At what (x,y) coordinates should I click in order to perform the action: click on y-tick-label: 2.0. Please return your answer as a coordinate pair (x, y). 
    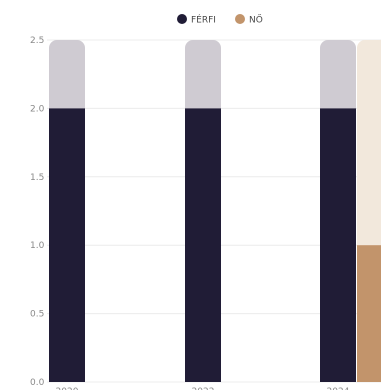
    Looking at the image, I should click on (37, 109).